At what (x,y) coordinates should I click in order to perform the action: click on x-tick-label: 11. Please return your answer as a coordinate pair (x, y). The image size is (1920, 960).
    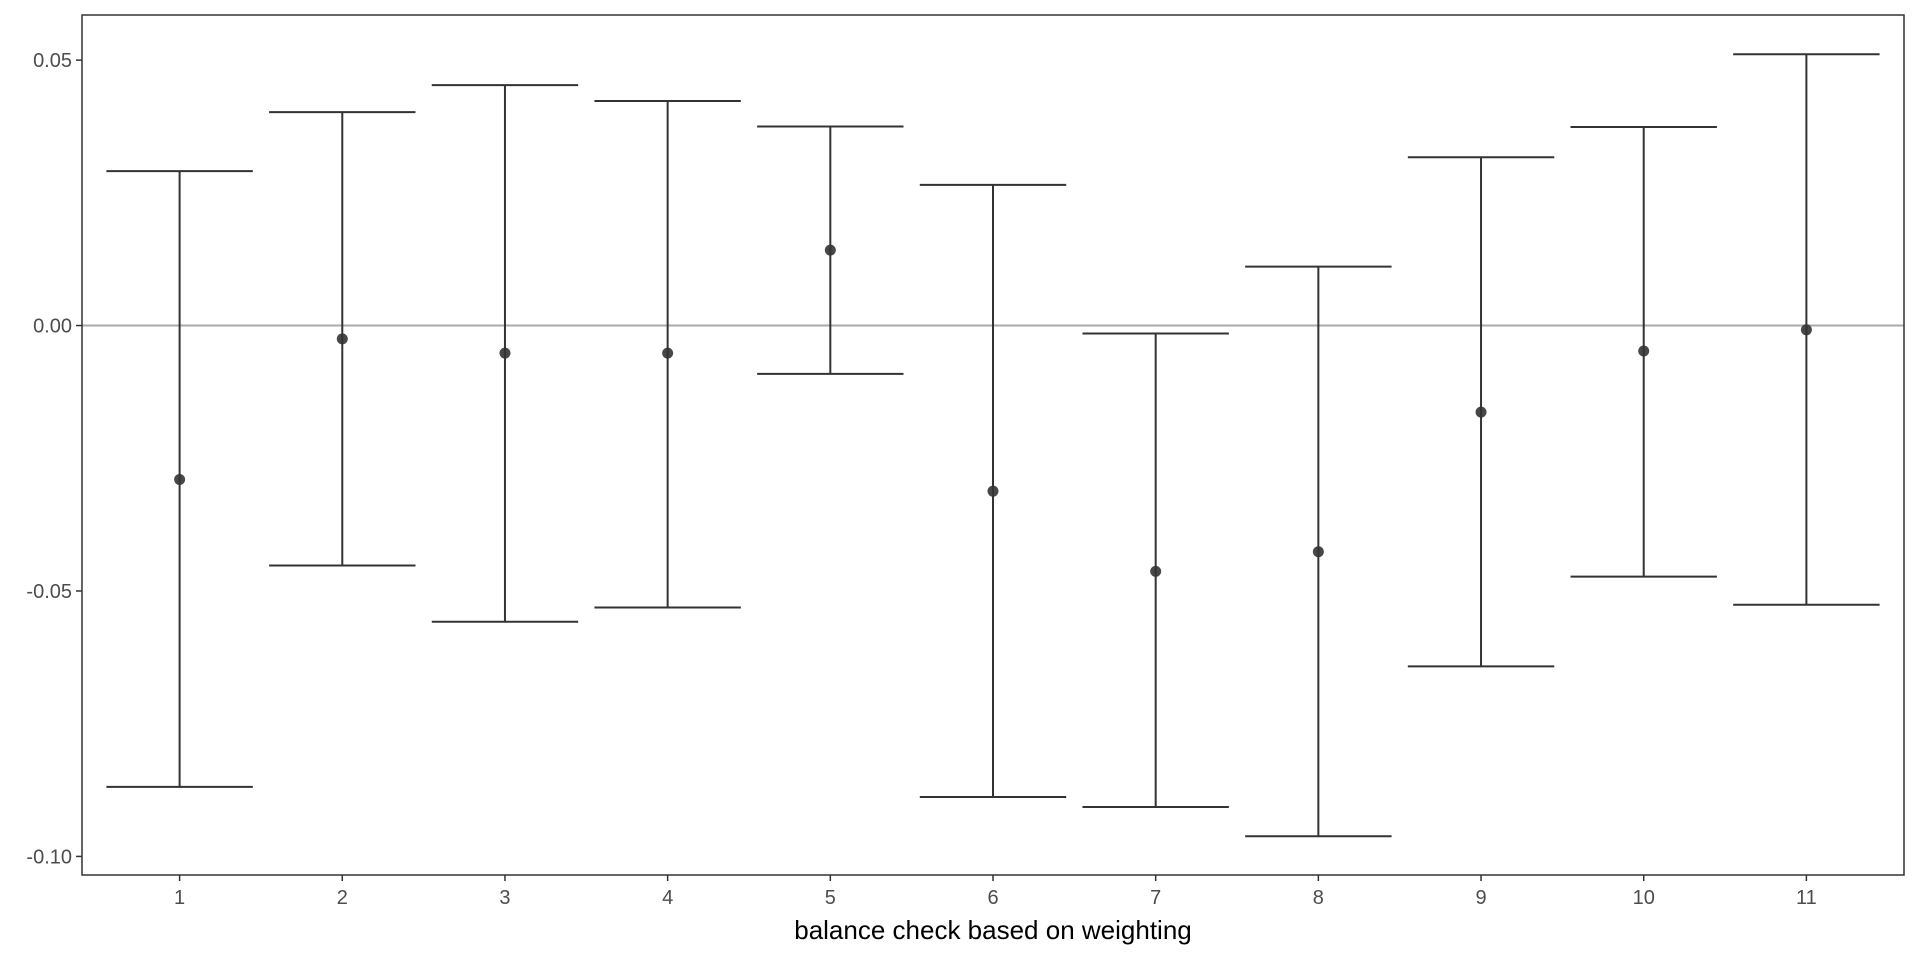
    Looking at the image, I should click on (1806, 898).